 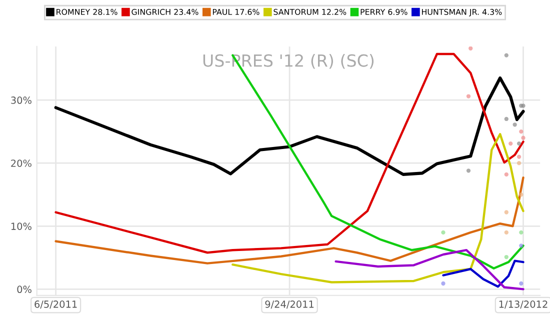 What do you see at coordinates (523, 304) in the screenshot?
I see `x-tick-label: 1/13/2012` at bounding box center [523, 304].